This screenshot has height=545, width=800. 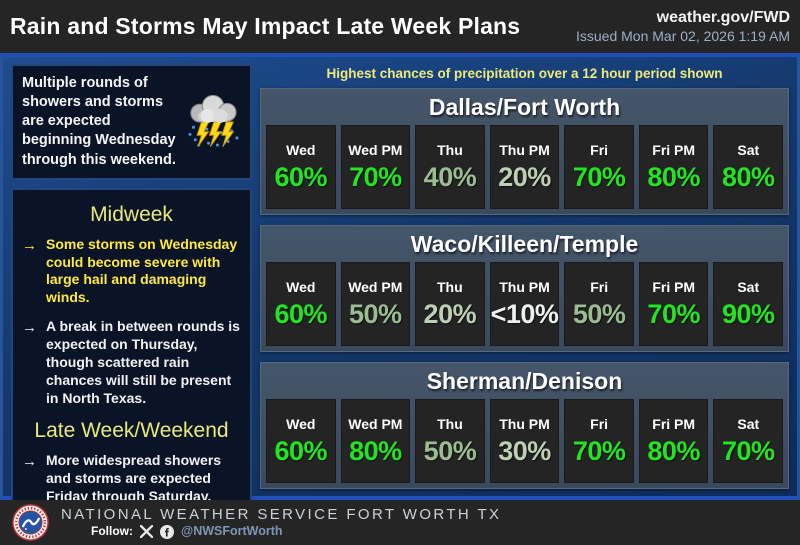 What do you see at coordinates (131, 430) in the screenshot?
I see `section-heading: Late Week/Weekend` at bounding box center [131, 430].